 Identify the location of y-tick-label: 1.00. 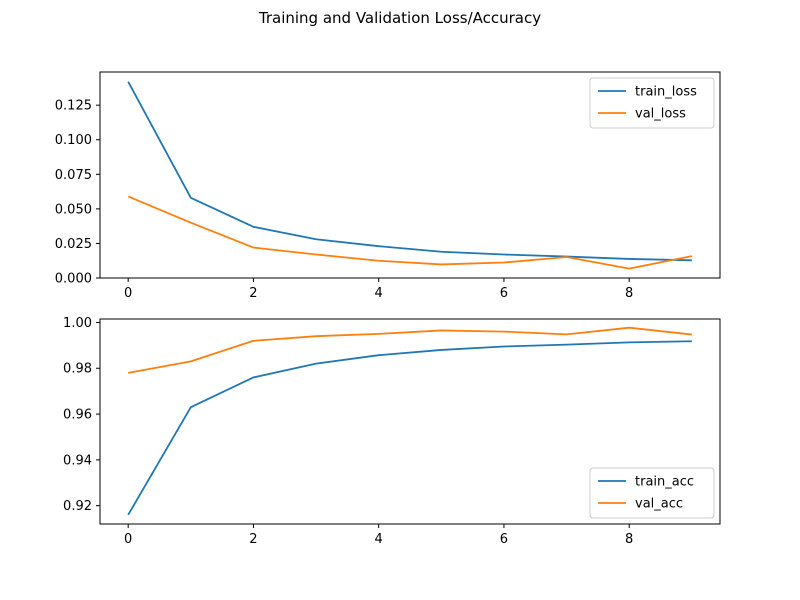
(77, 323).